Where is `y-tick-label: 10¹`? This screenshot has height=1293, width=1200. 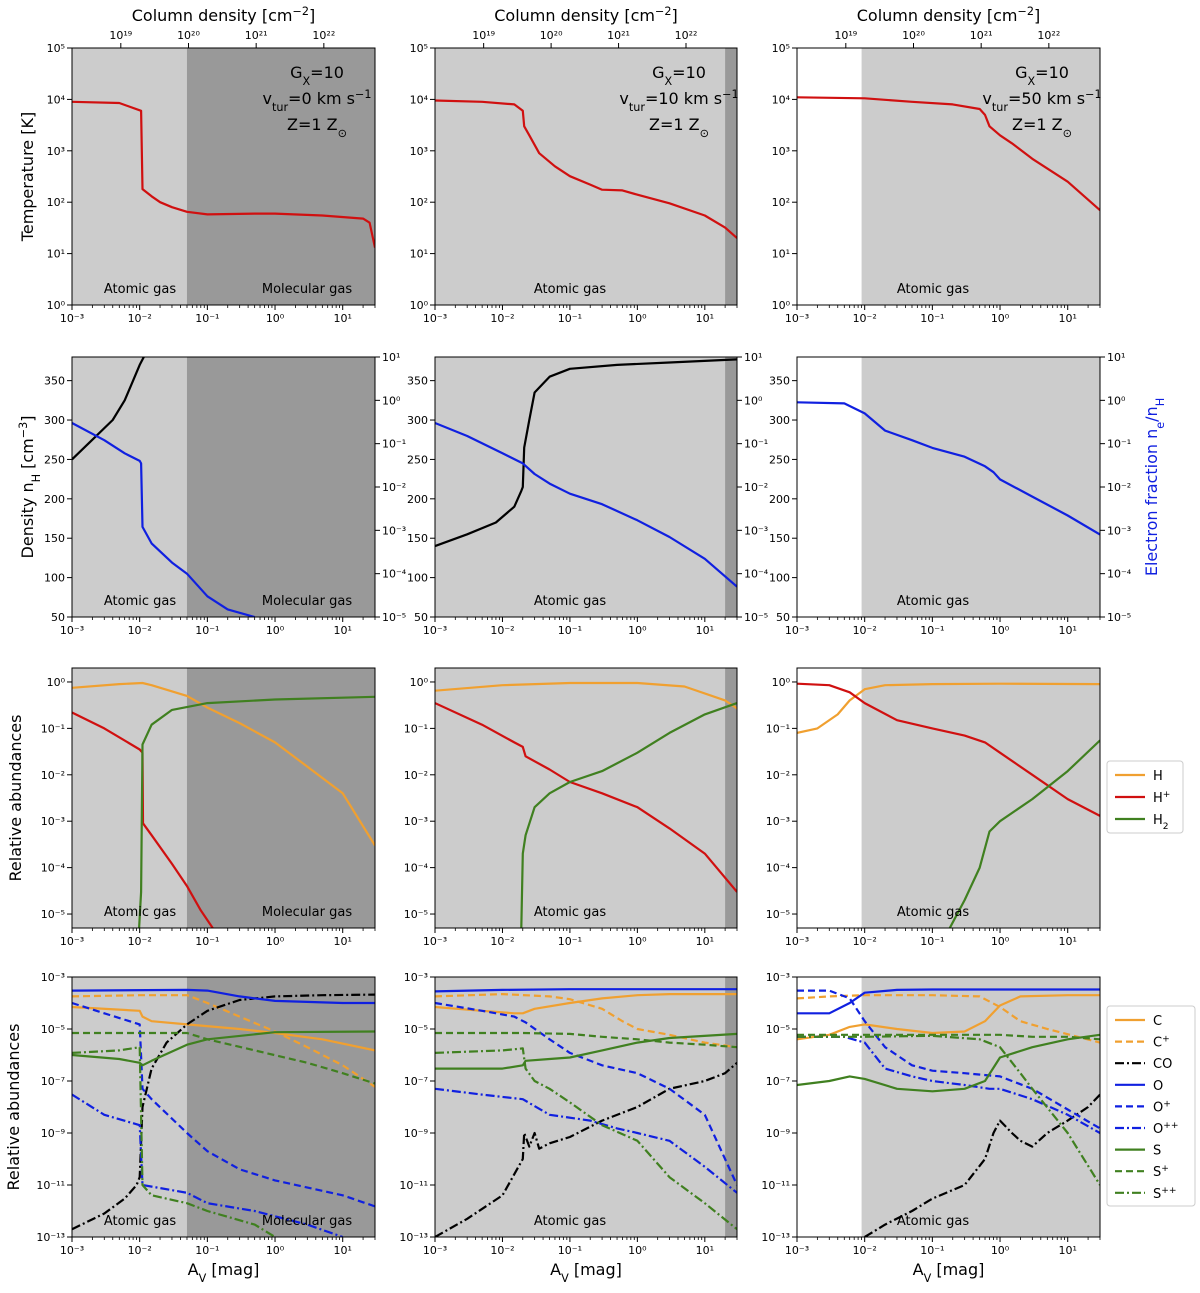 y-tick-label: 10¹ is located at coordinates (419, 254).